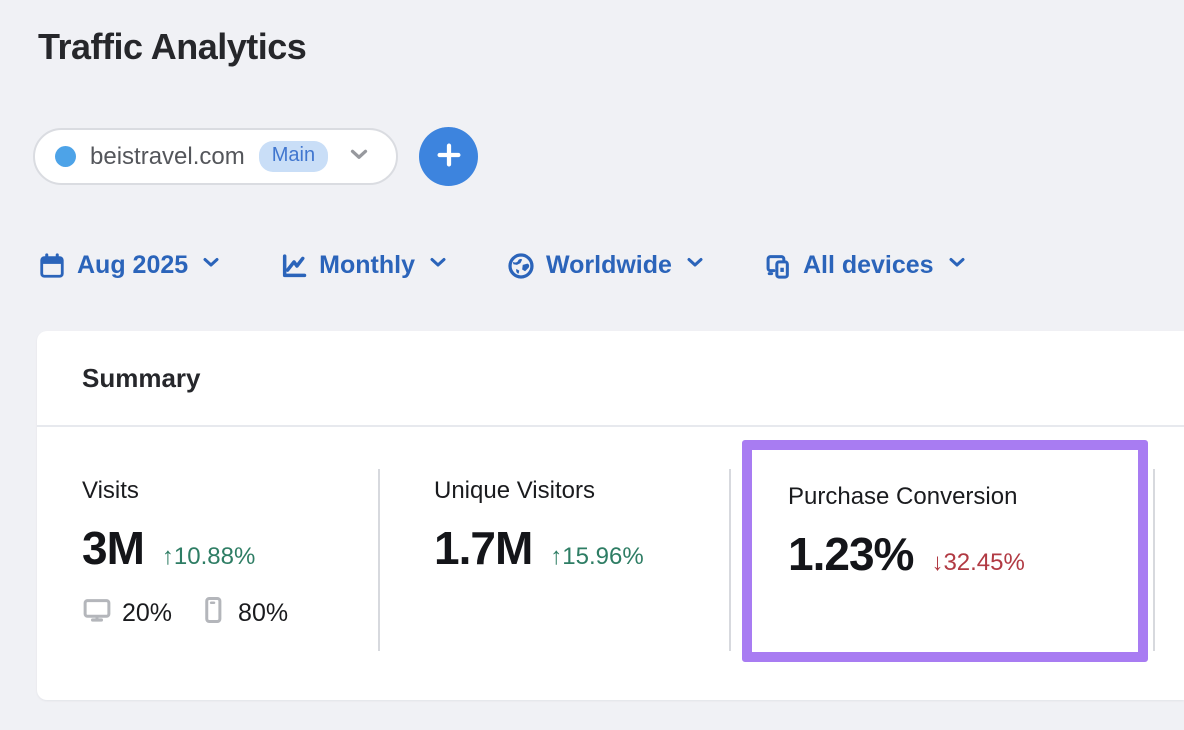 The image size is (1184, 730). What do you see at coordinates (172, 46) in the screenshot?
I see `page-title: Traffic Analytics` at bounding box center [172, 46].